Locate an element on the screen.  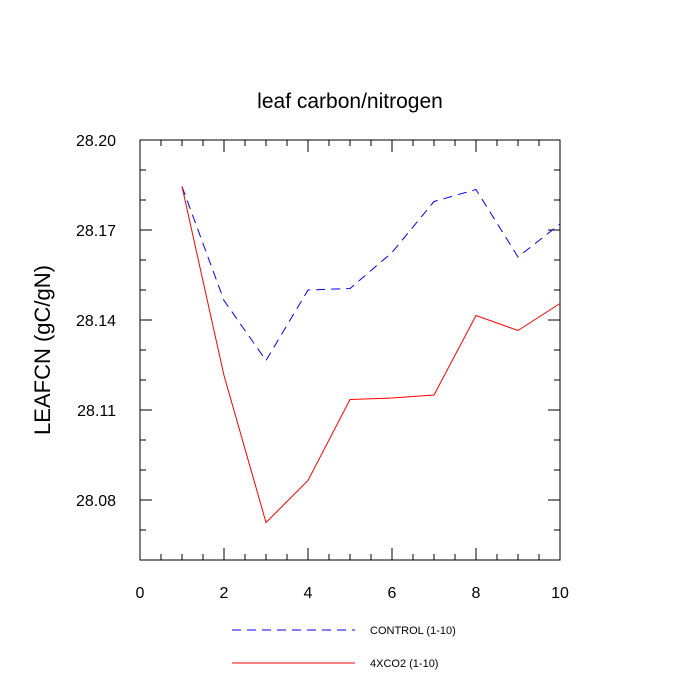
x-tick-label: 4 is located at coordinates (308, 593).